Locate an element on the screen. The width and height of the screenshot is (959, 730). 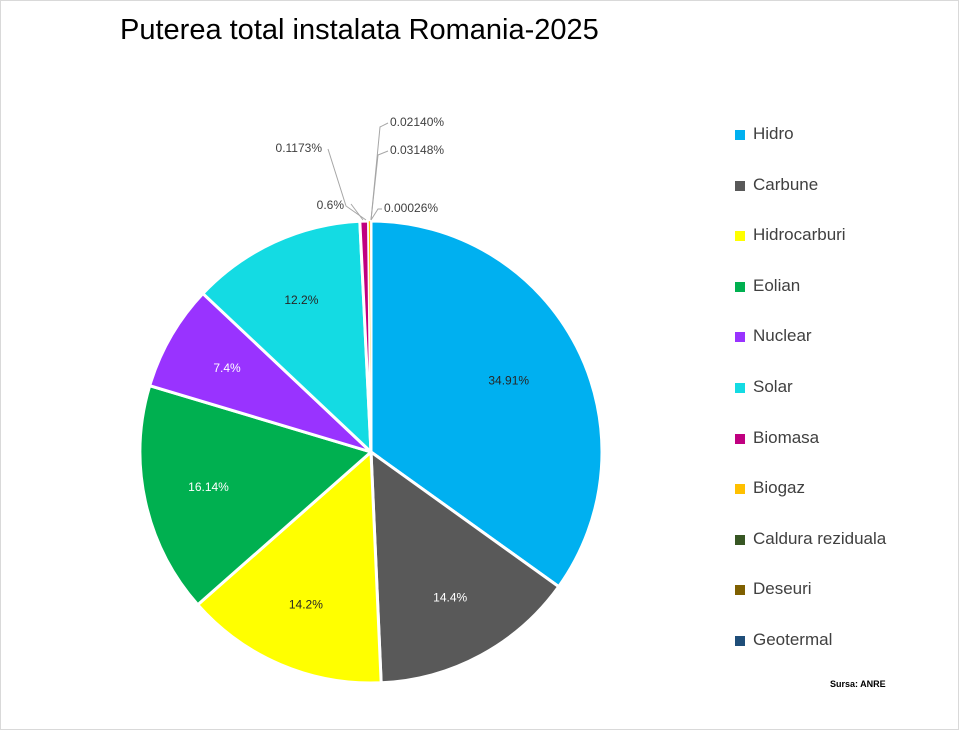
legend-item-hidro: Hidro is located at coordinates (810, 149).